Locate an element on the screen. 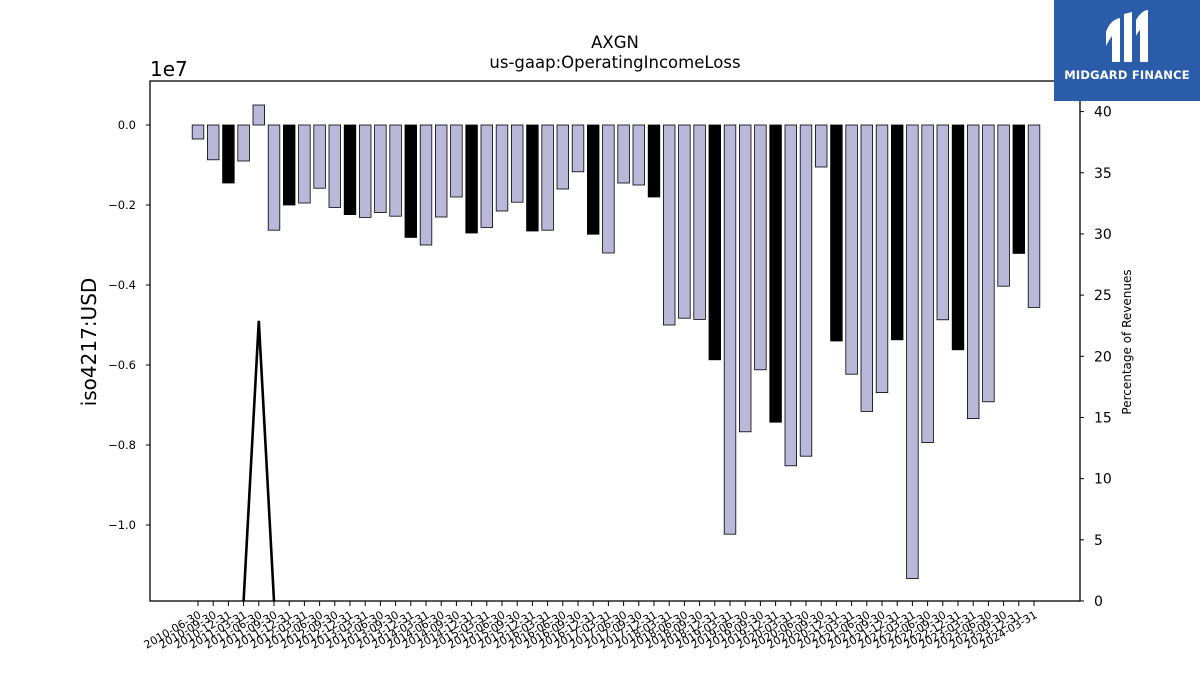 This screenshot has height=675, width=1200. y-axis-label: iso4217:USD is located at coordinates (89, 342).